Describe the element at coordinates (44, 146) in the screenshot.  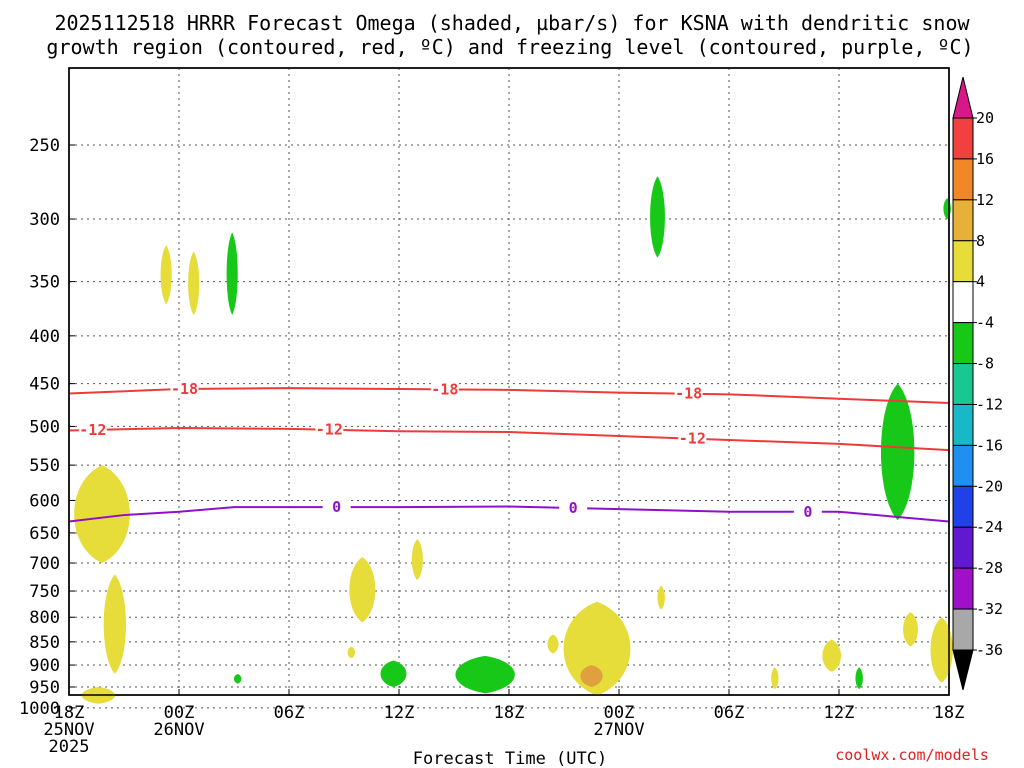
I see `y-tick-label: 250` at that location.